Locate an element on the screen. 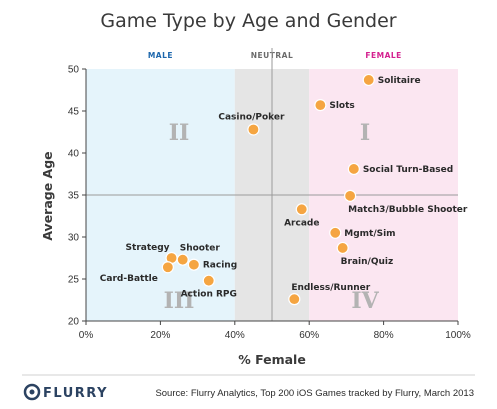 This screenshot has height=409, width=497. y-tick-label: 20 is located at coordinates (74, 322).